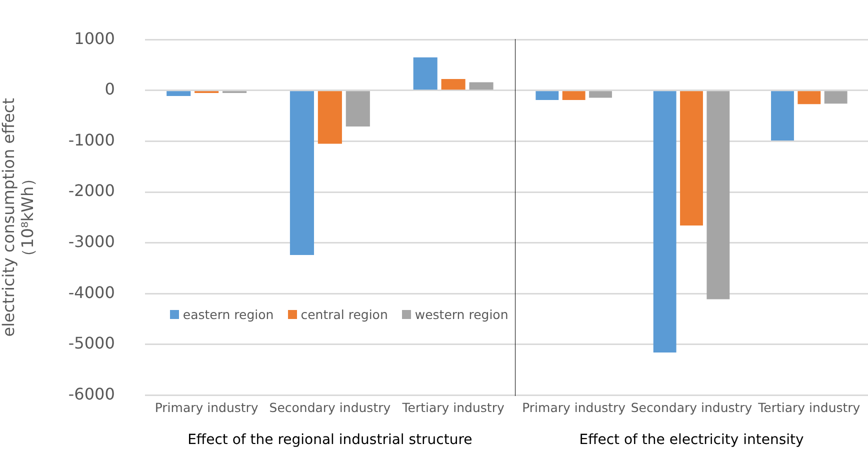  What do you see at coordinates (461, 314) in the screenshot?
I see `legend-label: western region` at bounding box center [461, 314].